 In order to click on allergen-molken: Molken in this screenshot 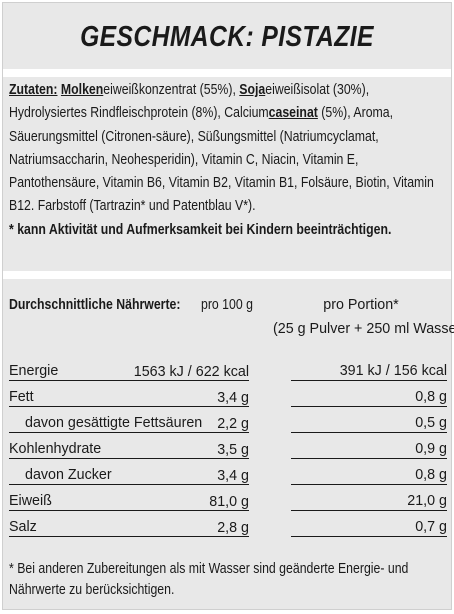, I will do `click(82, 90)`.